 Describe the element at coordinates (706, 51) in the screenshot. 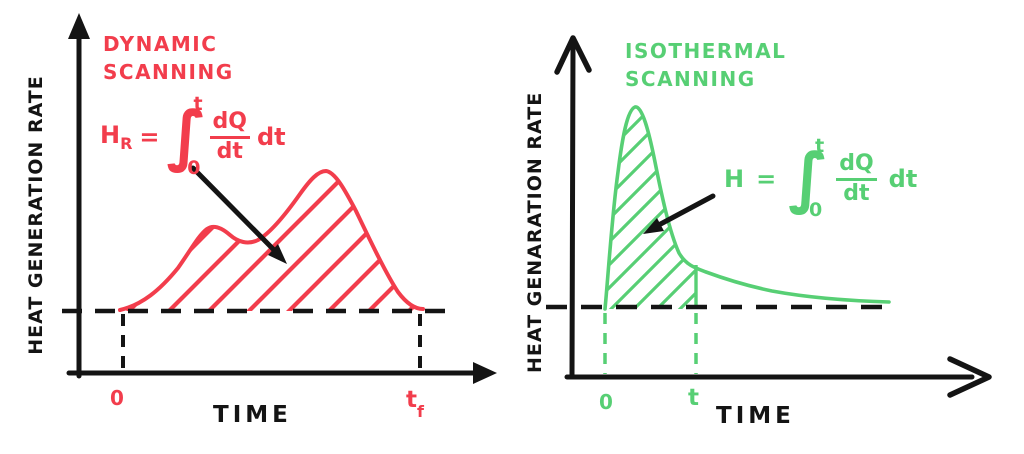

I see `right-chart-title-line1: ISOTHERMAL` at that location.